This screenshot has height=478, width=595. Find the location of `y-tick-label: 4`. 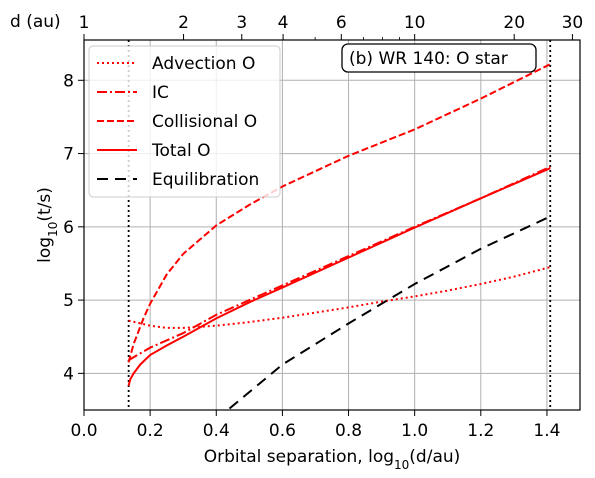

y-tick-label: 4 is located at coordinates (68, 374).